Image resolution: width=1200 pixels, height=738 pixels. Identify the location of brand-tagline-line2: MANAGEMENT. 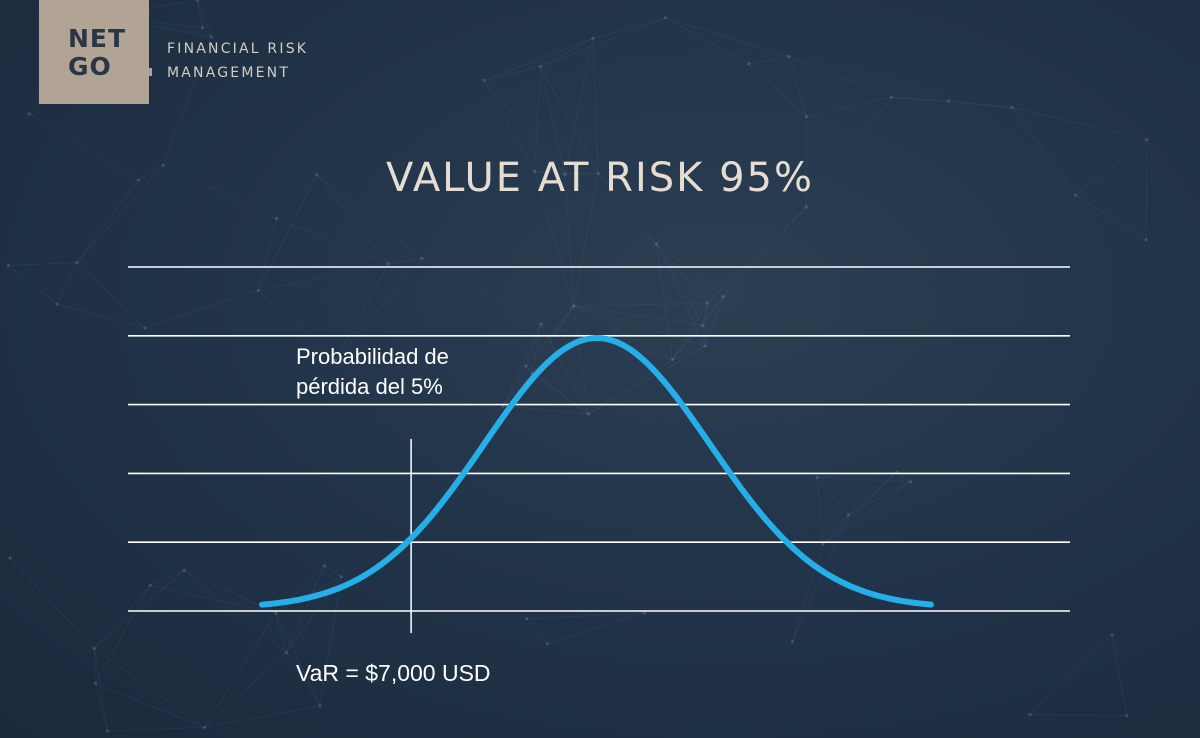
(229, 73).